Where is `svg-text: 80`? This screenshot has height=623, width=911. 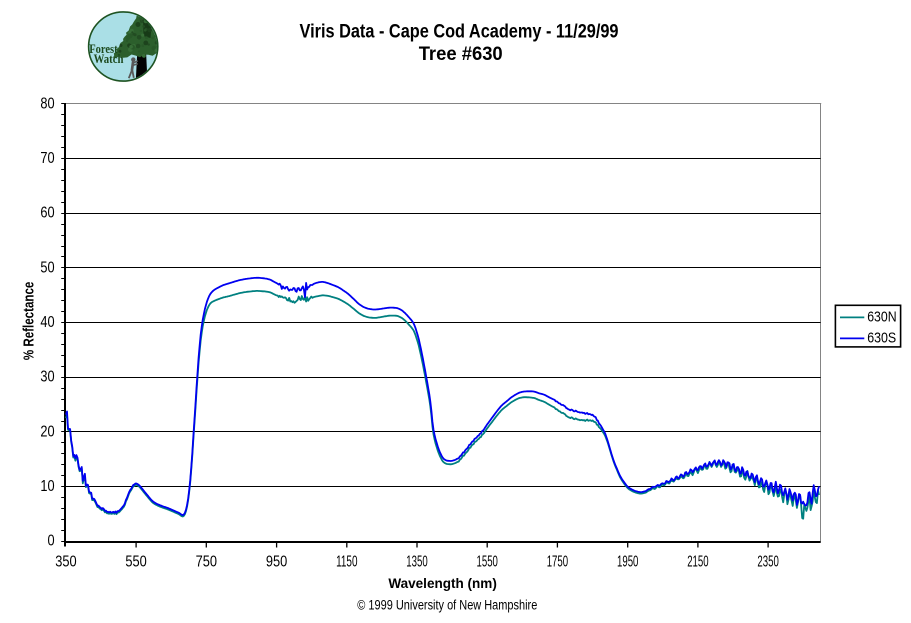
svg-text: 80 is located at coordinates (47, 103).